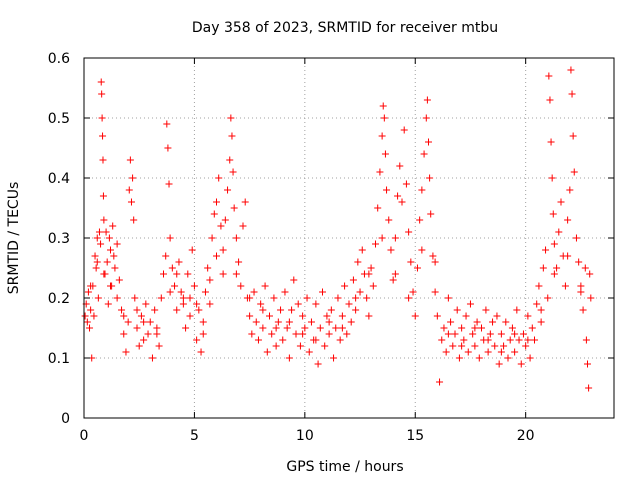 The image size is (640, 480). Describe the element at coordinates (305, 436) in the screenshot. I see `x-tick-label: 10` at that location.